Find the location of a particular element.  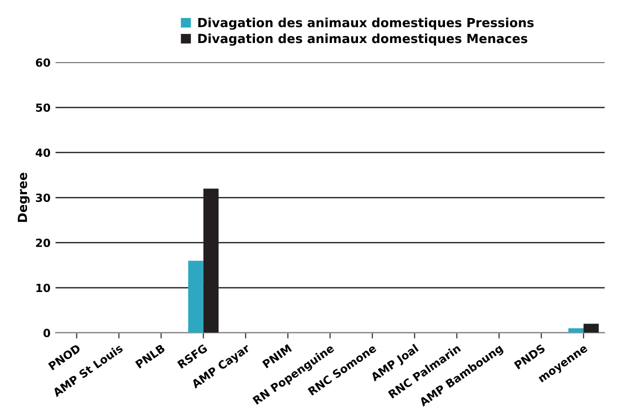

y-tick-label: 0 is located at coordinates (46, 333).